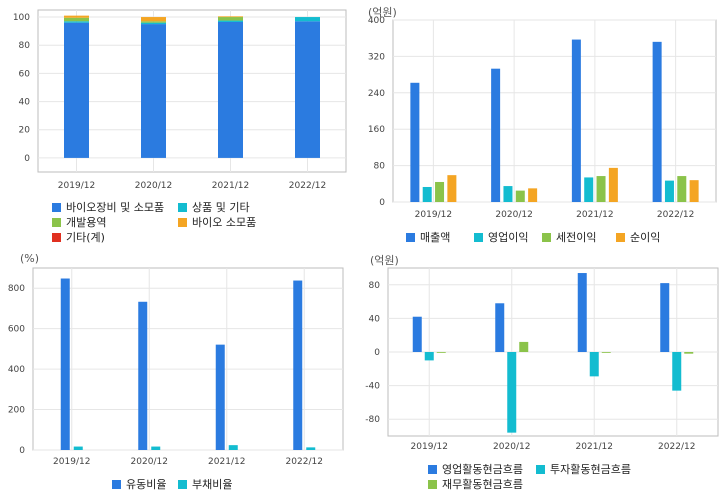  I want to click on legend-label: 유동비율, so click(146, 484).